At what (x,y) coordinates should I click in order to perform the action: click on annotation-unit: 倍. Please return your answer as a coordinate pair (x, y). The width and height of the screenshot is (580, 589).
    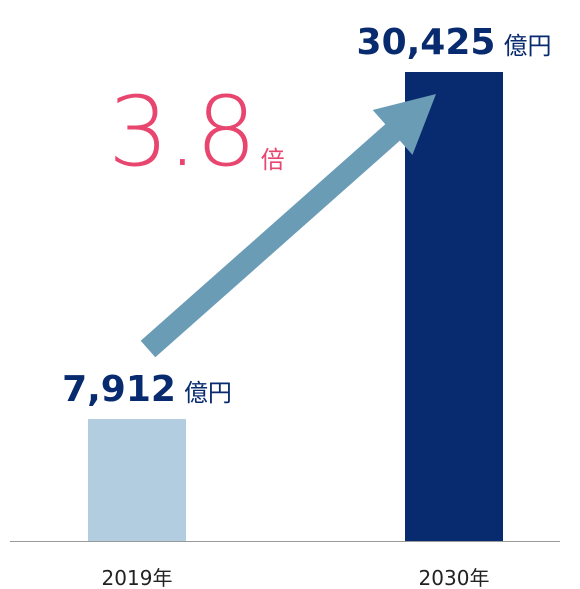
    Looking at the image, I should click on (273, 160).